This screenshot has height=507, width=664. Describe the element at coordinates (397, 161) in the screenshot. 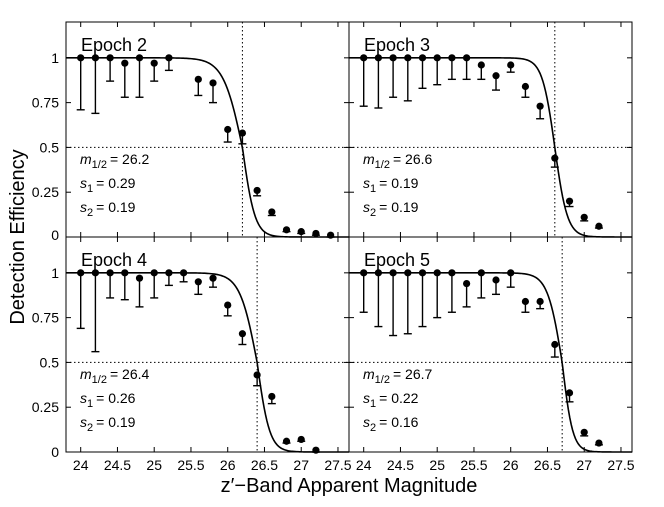

I see `param-m-half: m1/2 = 26.6` at that location.